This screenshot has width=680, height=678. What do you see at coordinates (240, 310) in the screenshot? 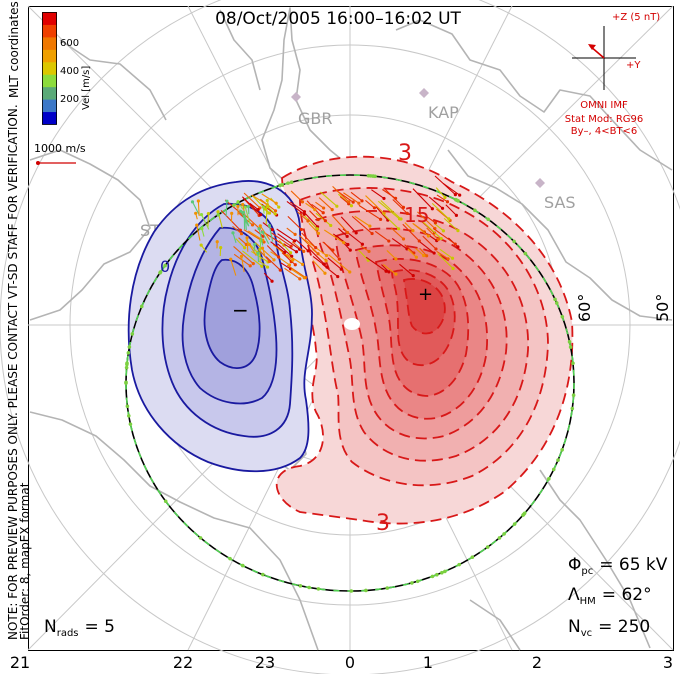
I see `potential-min-mark: −` at bounding box center [240, 310].